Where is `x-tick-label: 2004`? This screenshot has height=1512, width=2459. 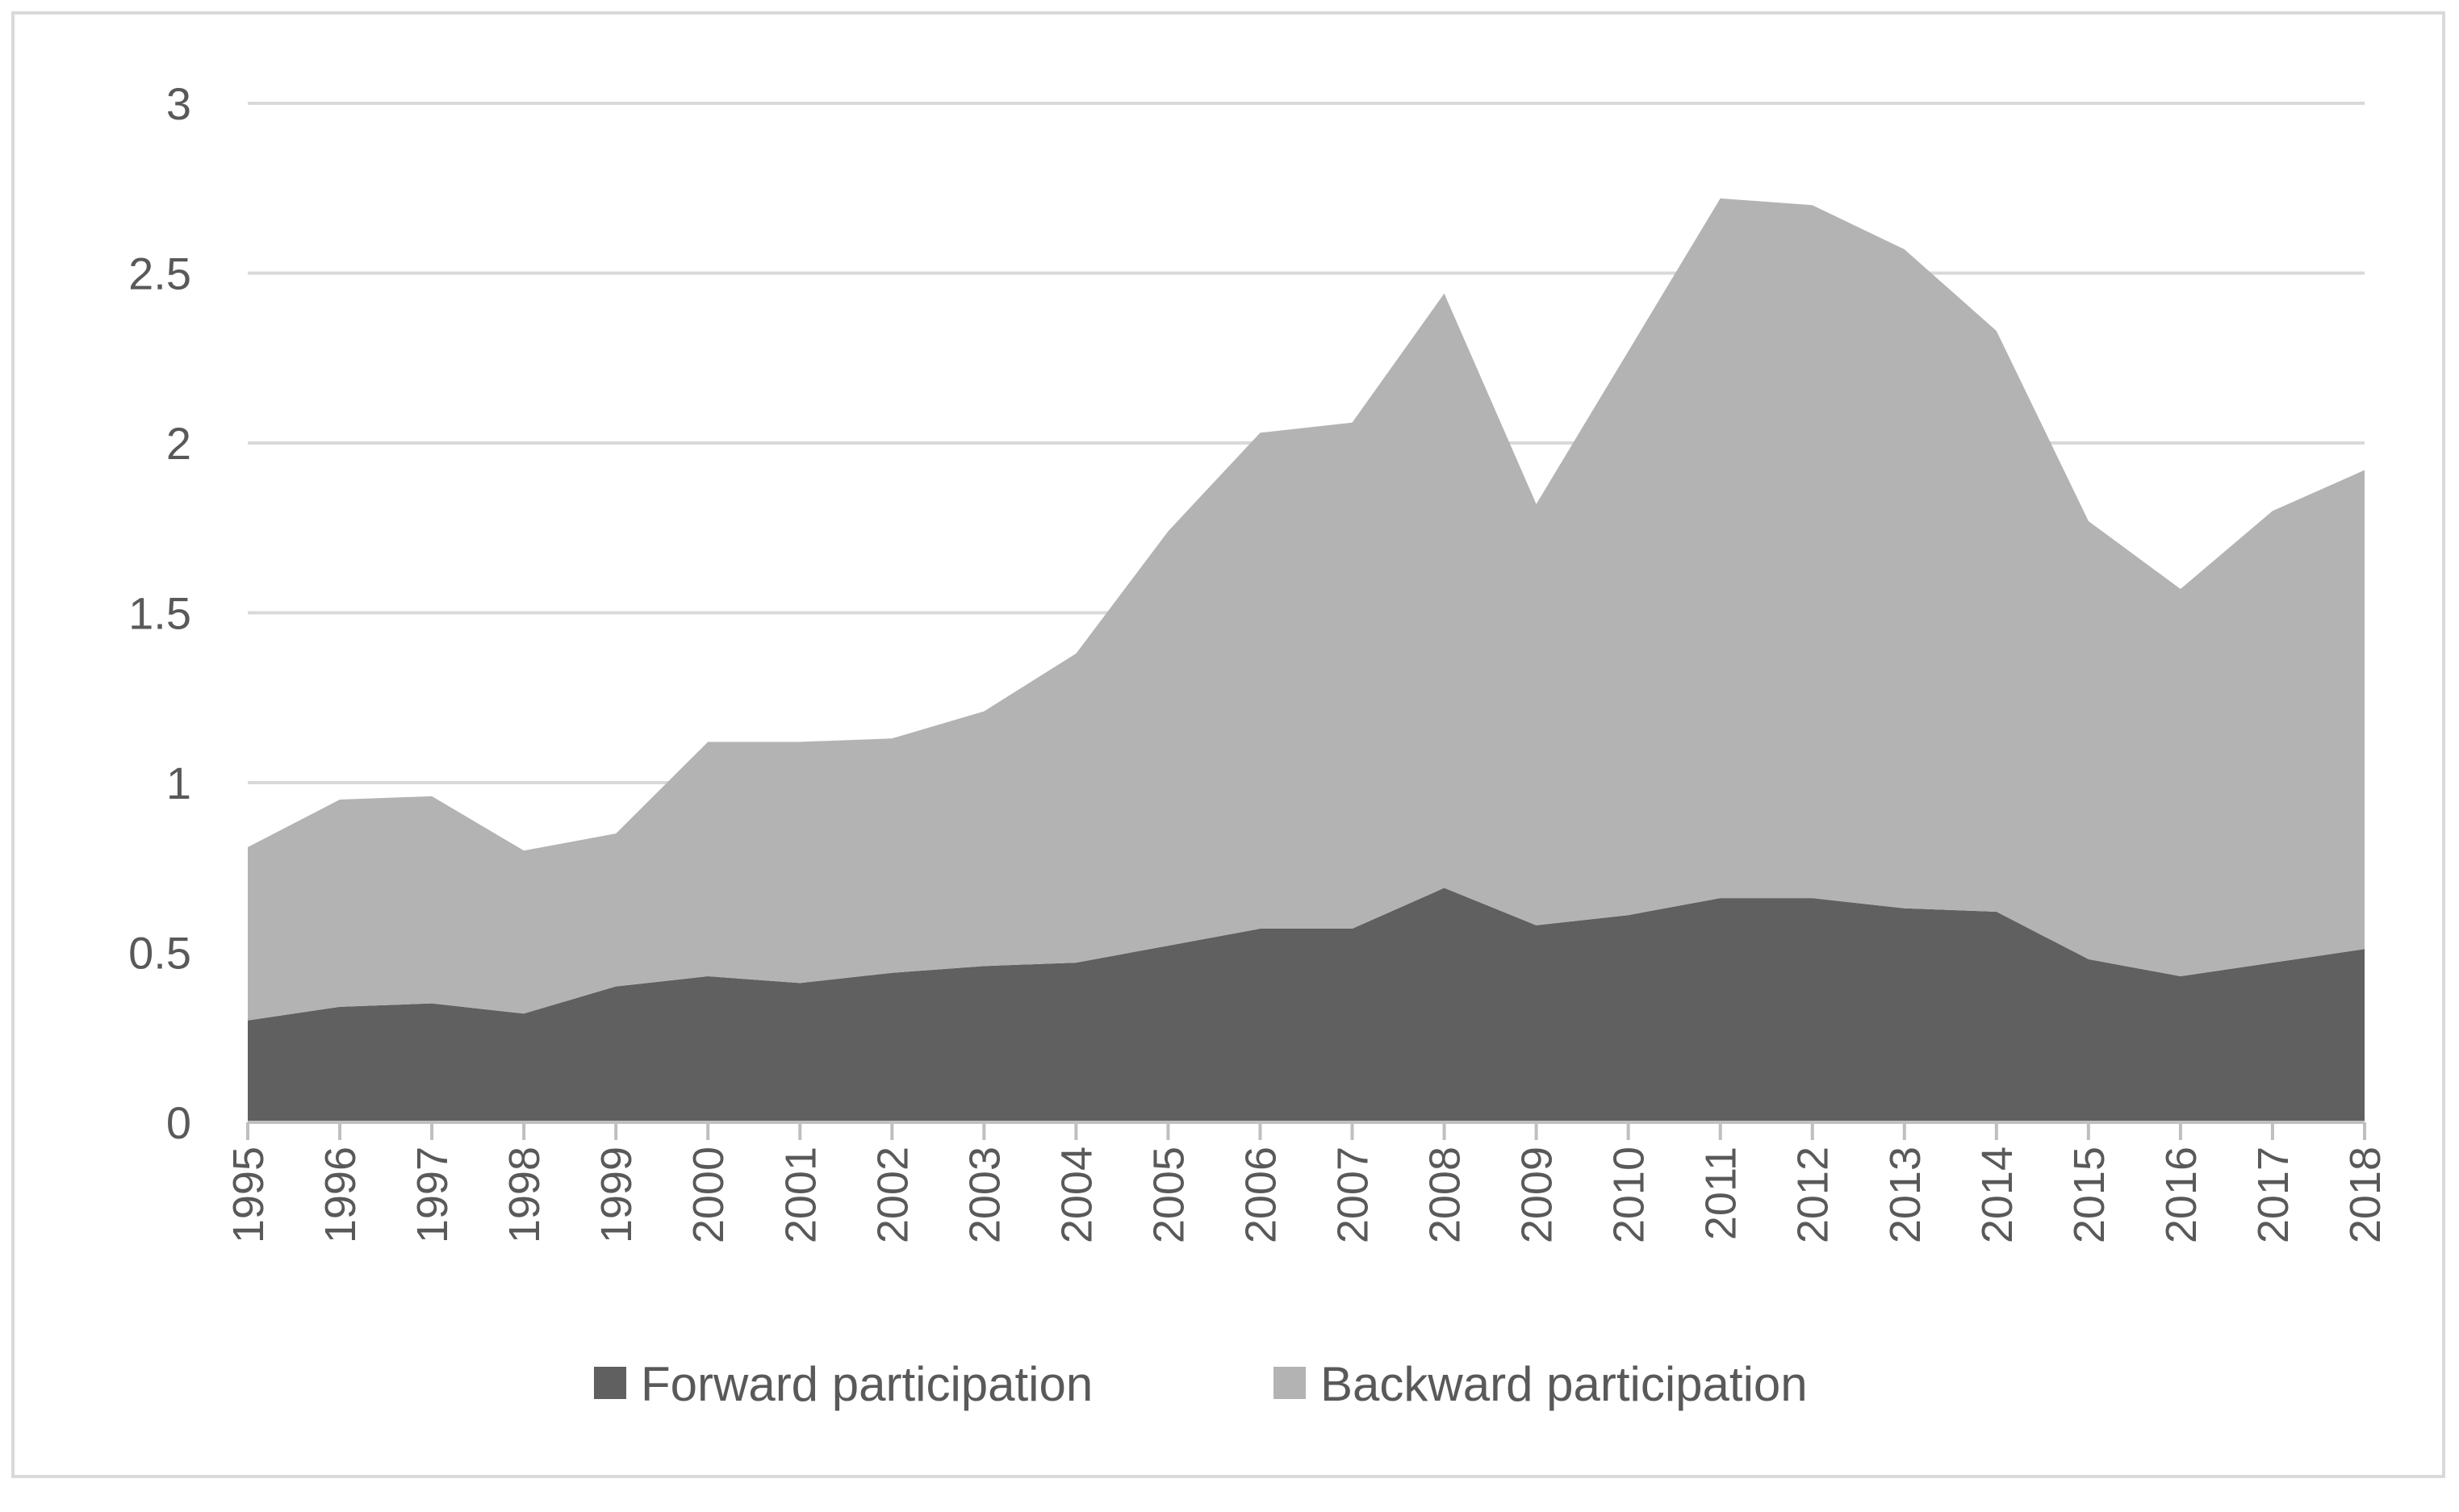 x-tick-label: 2004 is located at coordinates (1077, 1195).